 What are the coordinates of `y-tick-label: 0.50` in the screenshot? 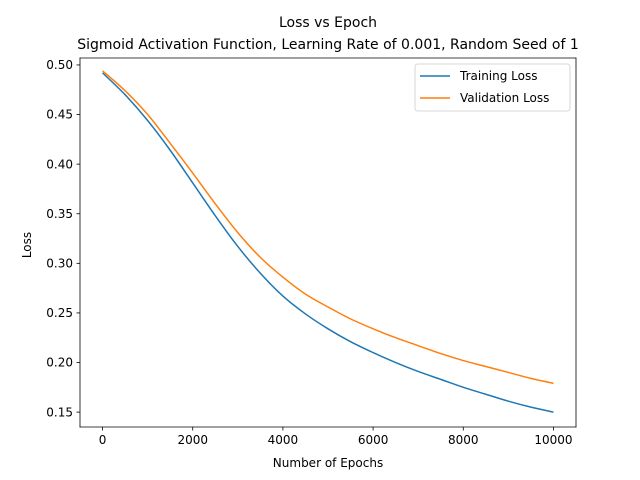 It's located at (59, 65).